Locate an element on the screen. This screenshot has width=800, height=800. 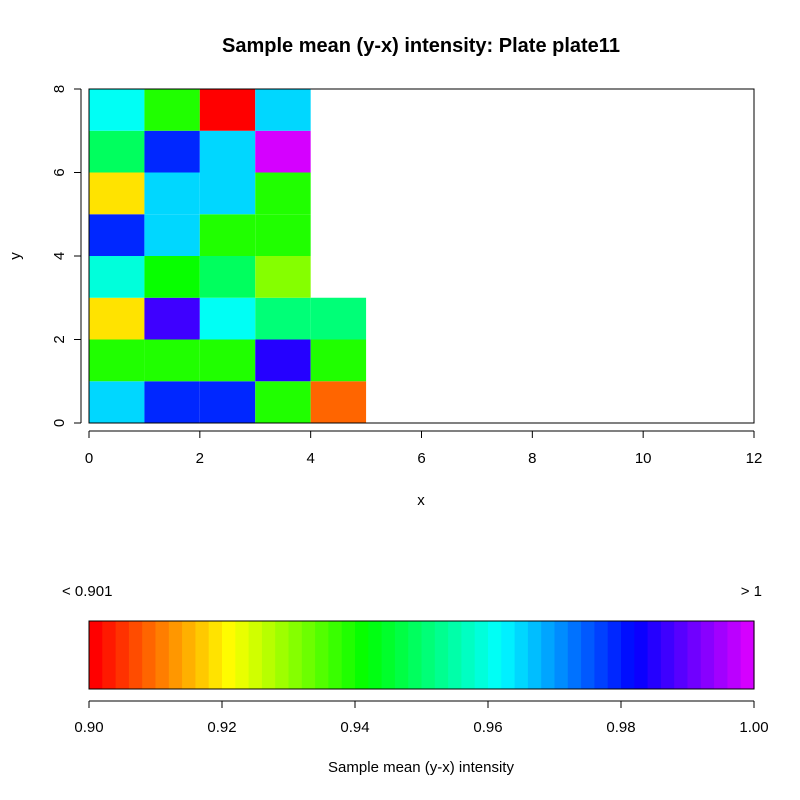
colorbar-tick-label: 0.94 is located at coordinates (354, 727).